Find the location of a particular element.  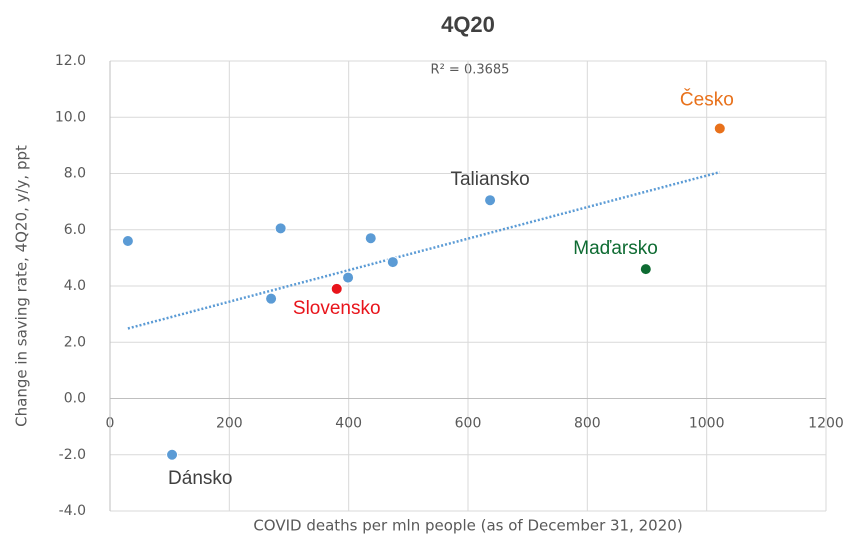

point-label: Česko is located at coordinates (707, 100).